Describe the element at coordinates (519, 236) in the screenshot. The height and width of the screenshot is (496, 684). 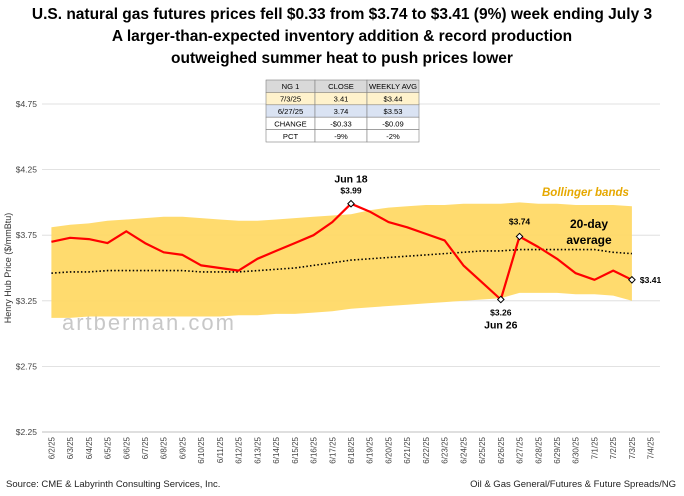
I see `rebound-marker` at that location.